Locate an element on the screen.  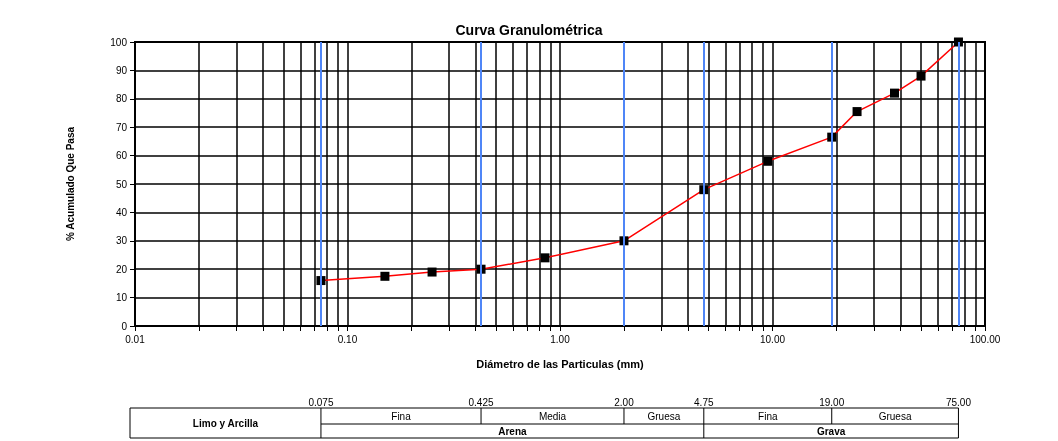
y-tick-label: 0 is located at coordinates (124, 326).